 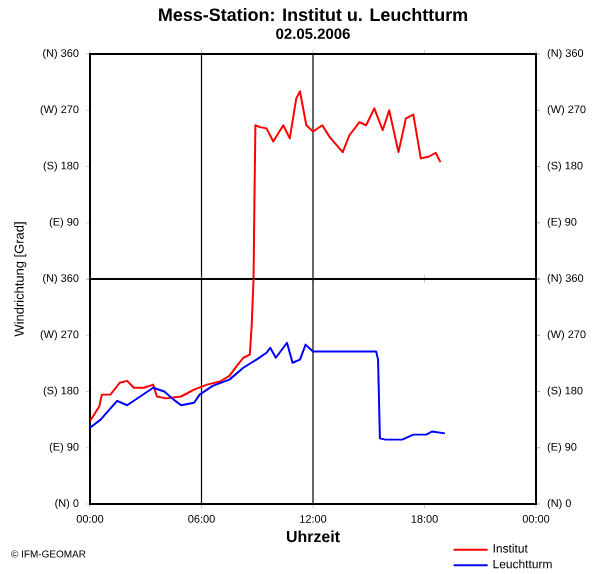 I want to click on chart-title: Mess-Station: Institut u. Leuchtturm, so click(x=313, y=14).